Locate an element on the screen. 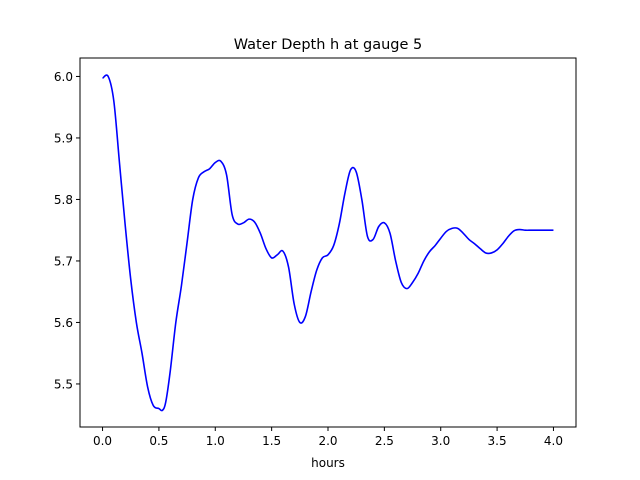 Image resolution: width=640 pixels, height=480 pixels. x-tick-label: 2.5 is located at coordinates (384, 441).